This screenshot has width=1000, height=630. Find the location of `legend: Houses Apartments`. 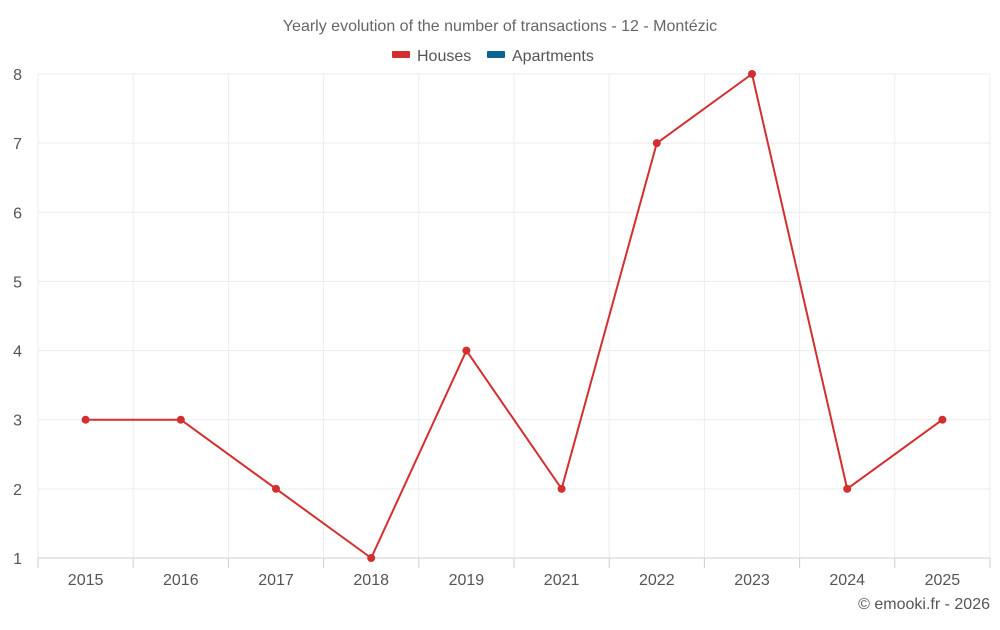

legend: Houses Apartments is located at coordinates (493, 56).